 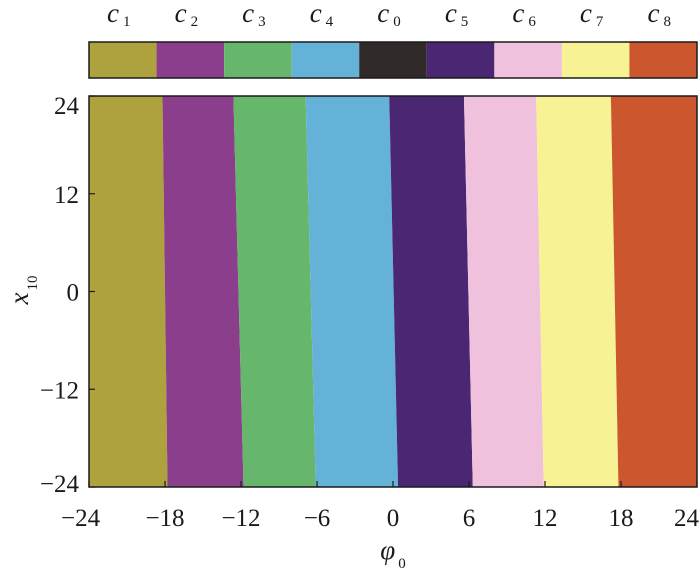 I want to click on x-tick-label: 0, so click(x=393, y=518).